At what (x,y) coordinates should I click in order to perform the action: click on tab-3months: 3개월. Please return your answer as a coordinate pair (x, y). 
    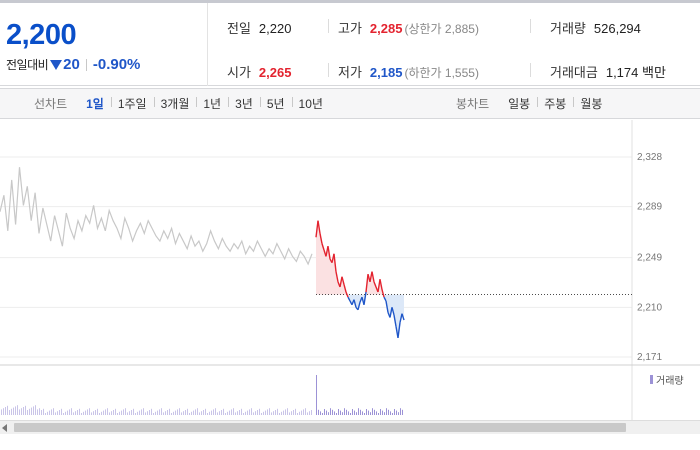
    Looking at the image, I should click on (175, 103).